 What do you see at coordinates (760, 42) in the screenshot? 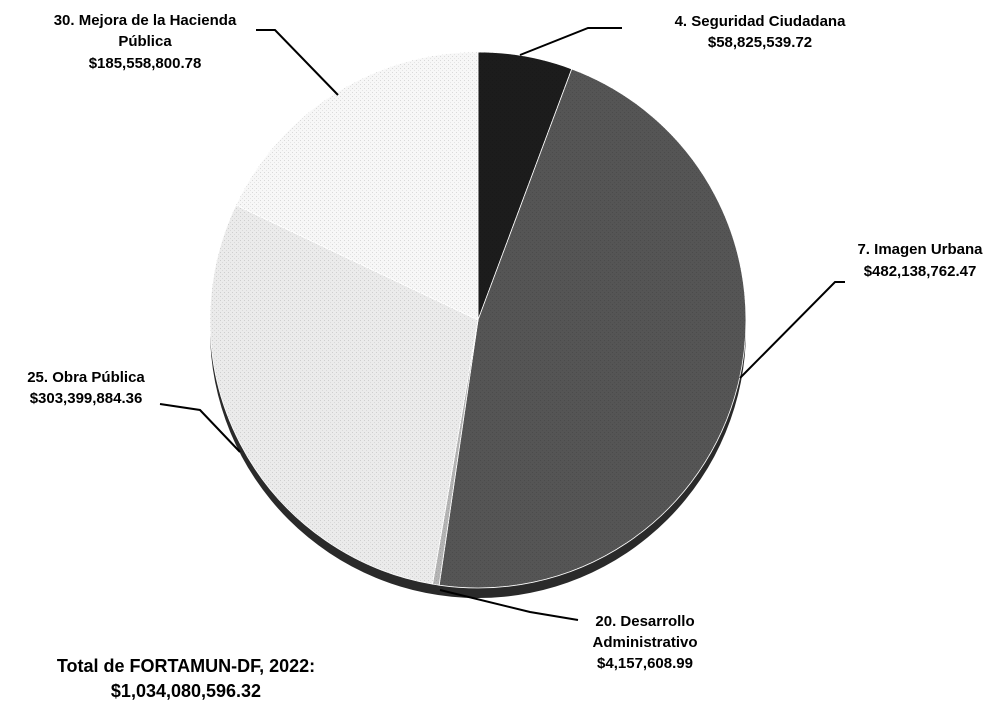
I see `label-seguridad-value: $58,825,539.72` at bounding box center [760, 42].